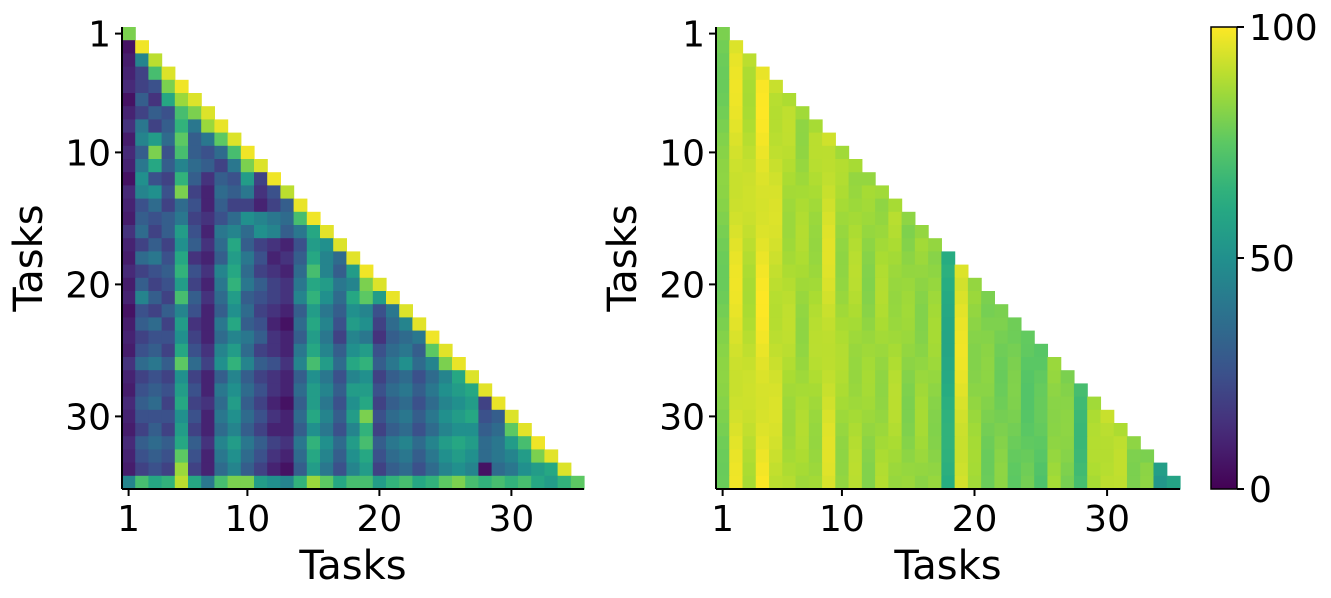 The image size is (1331, 598). What do you see at coordinates (1264, 259) in the screenshot?
I see `colorbar: 0 50 100` at bounding box center [1264, 259].